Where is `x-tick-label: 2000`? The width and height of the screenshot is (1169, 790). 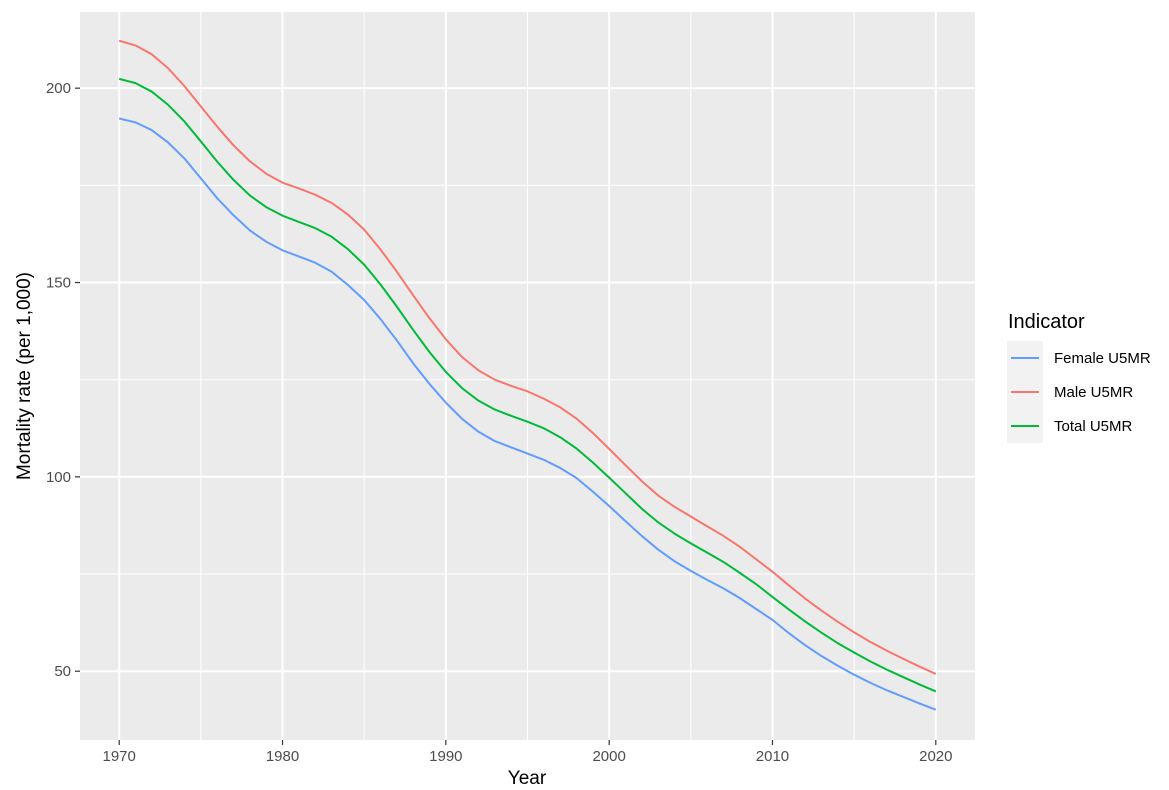 x-tick-label: 2000 is located at coordinates (608, 756).